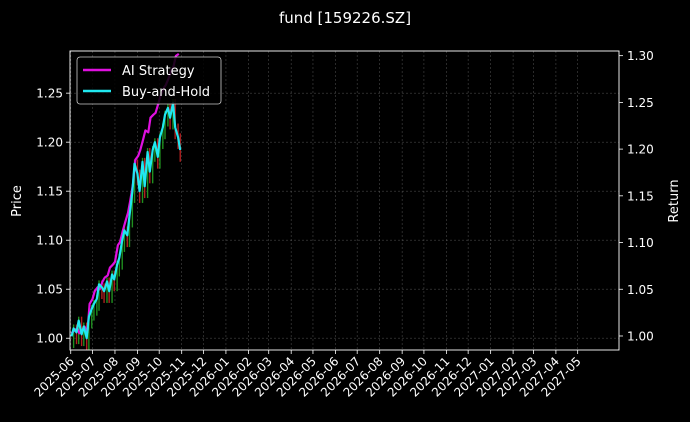 This screenshot has width=690, height=422. I want to click on legend: AI Strategy Buy-and-Hold, so click(149, 80).